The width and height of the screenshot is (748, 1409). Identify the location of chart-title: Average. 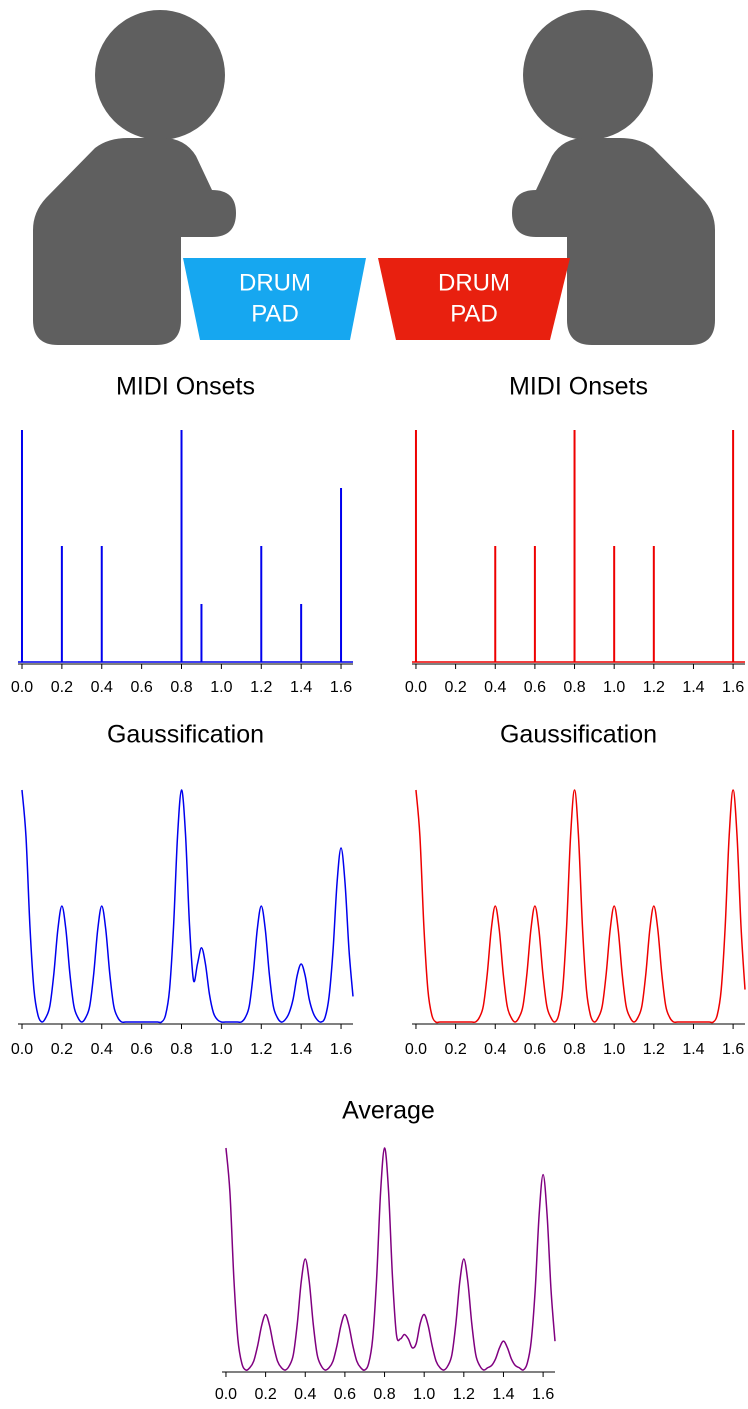
(388, 1111).